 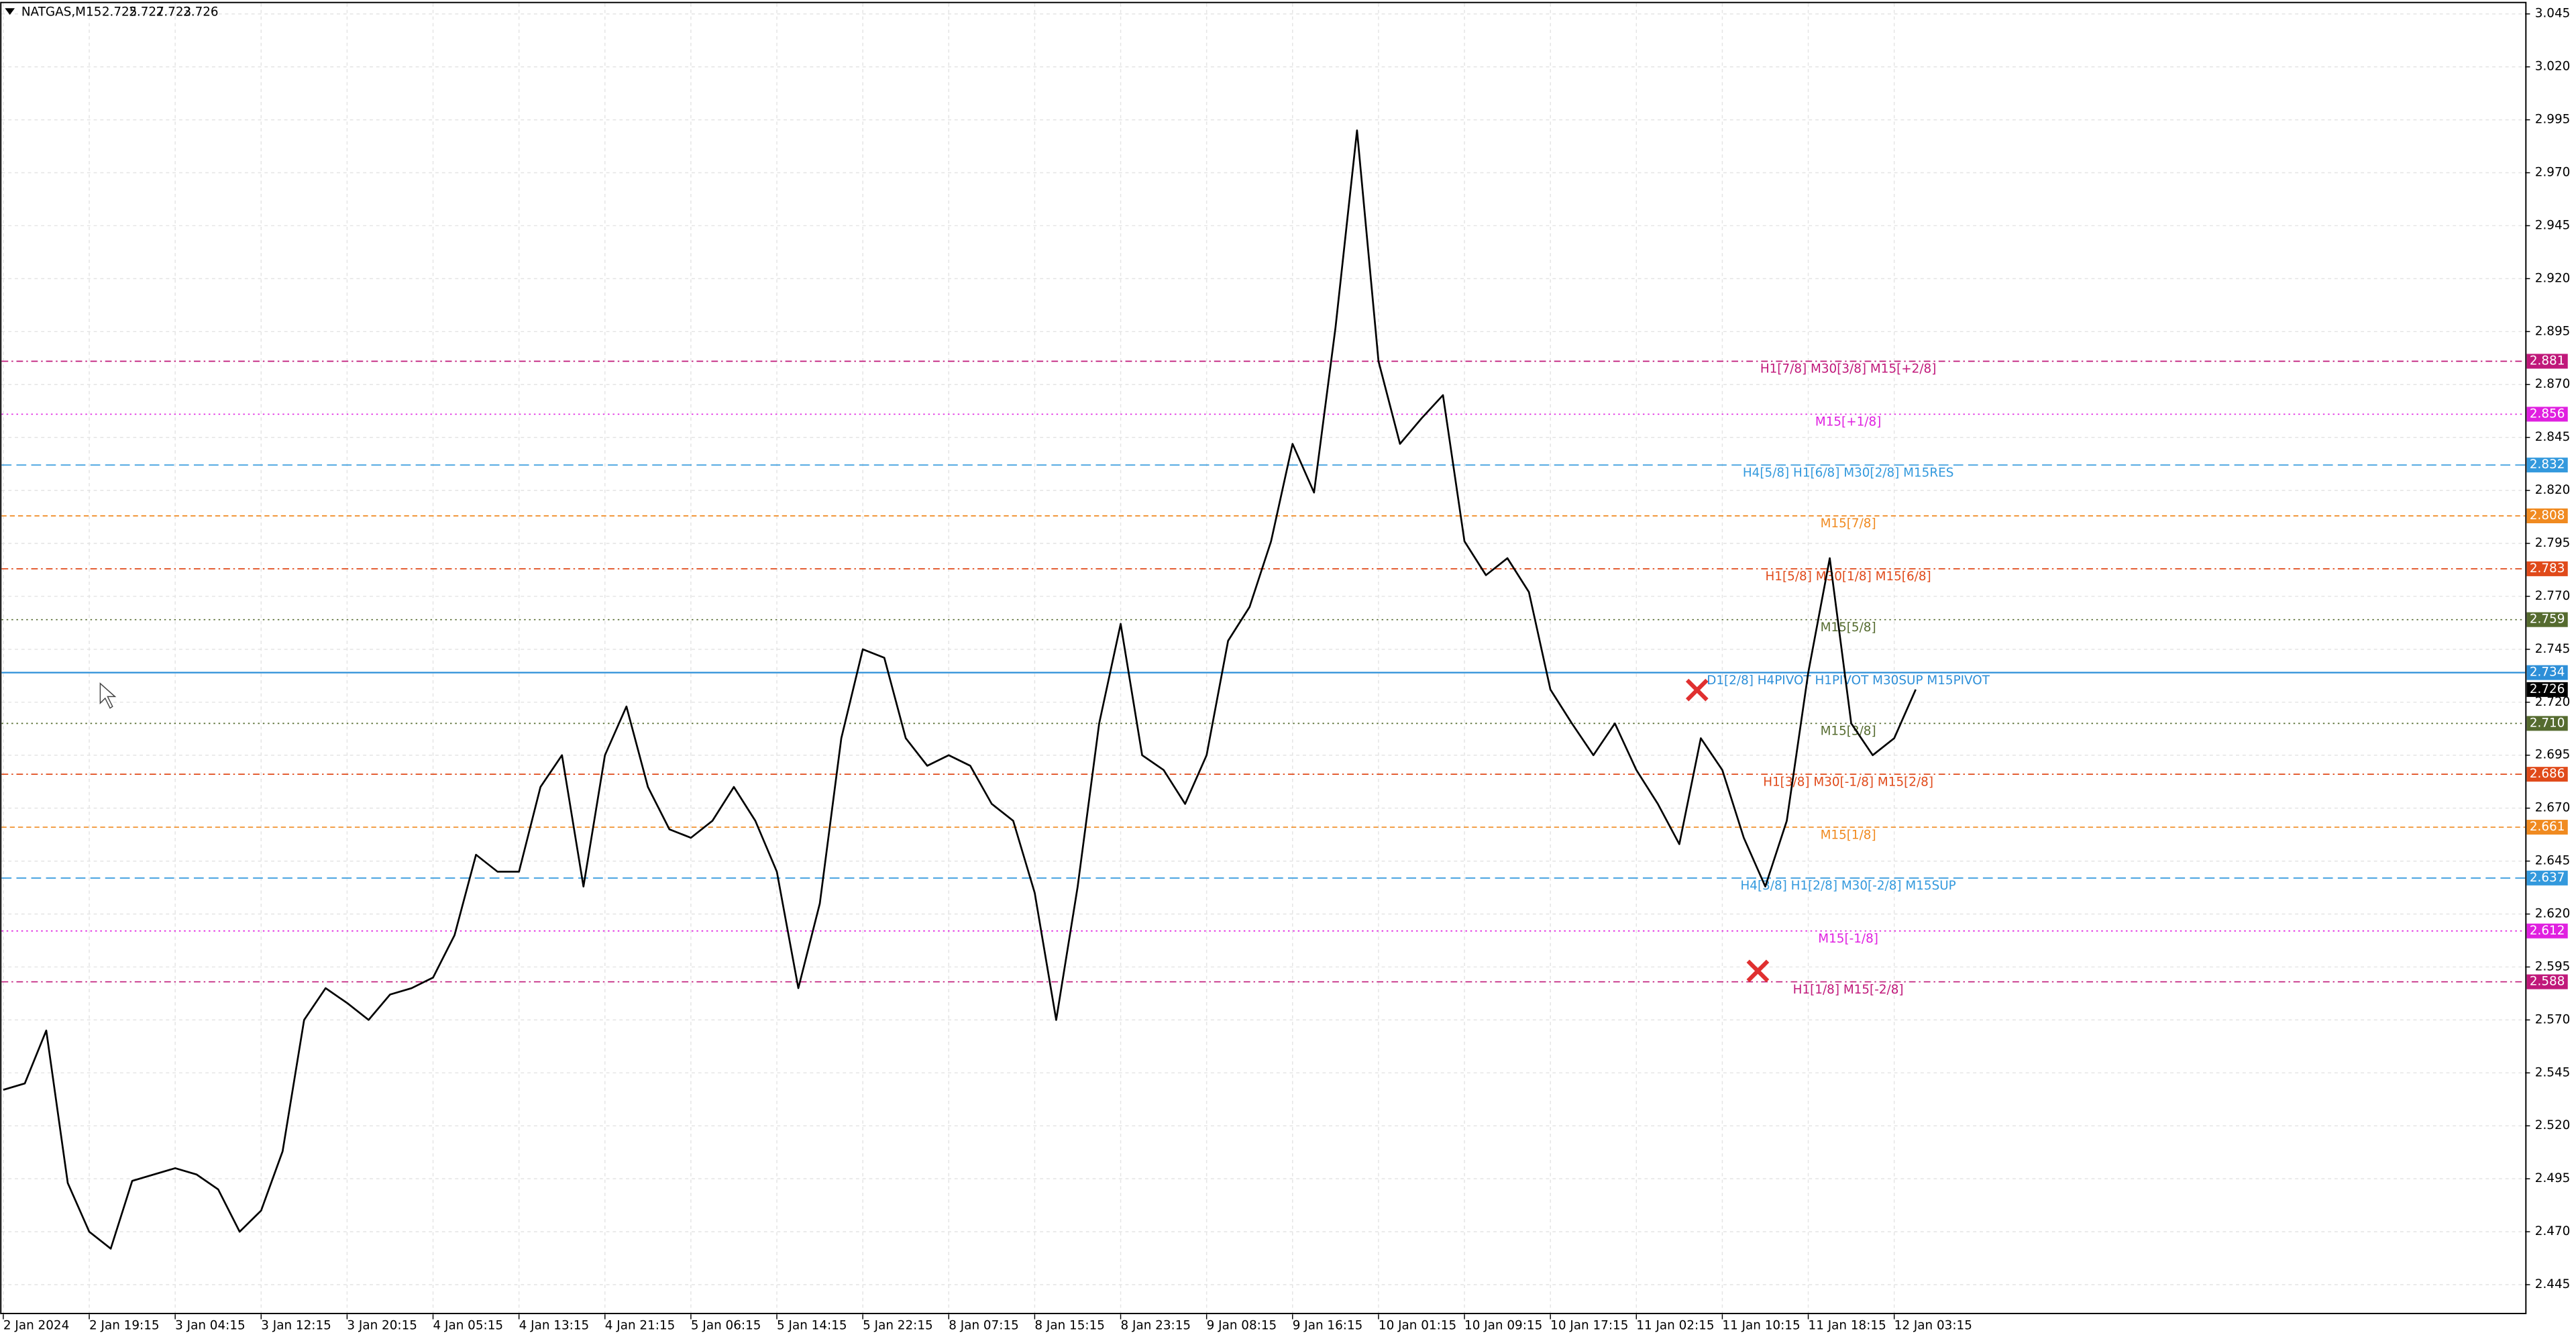 What do you see at coordinates (1848, 990) in the screenshot?
I see `level-label: H1[1/8] M15[-2/8]` at bounding box center [1848, 990].